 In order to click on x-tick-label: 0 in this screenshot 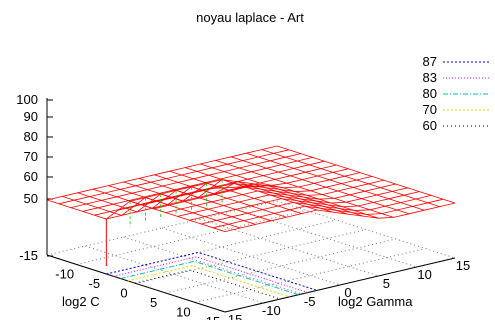, I will do `click(123, 293)`.